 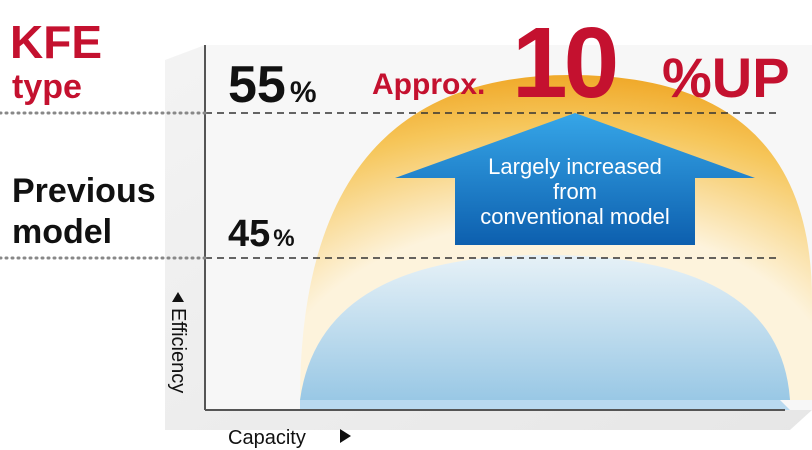 I want to click on x-axis-label: Capacity, so click(x=267, y=438).